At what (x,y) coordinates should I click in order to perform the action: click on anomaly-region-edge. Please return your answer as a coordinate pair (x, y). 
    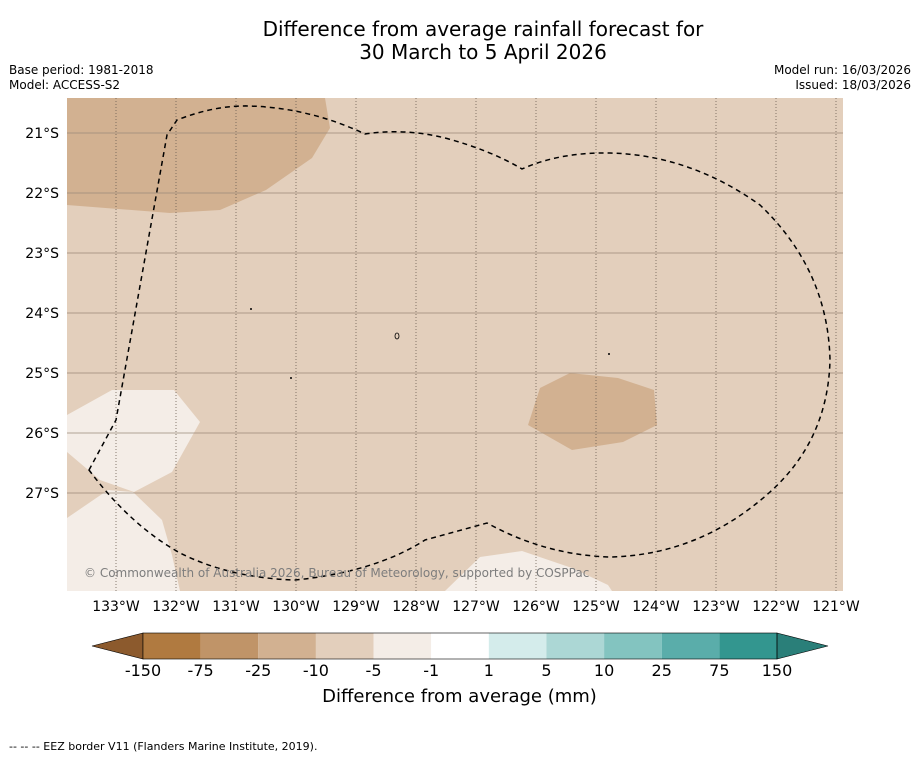
    Looking at the image, I should click on (70, 557).